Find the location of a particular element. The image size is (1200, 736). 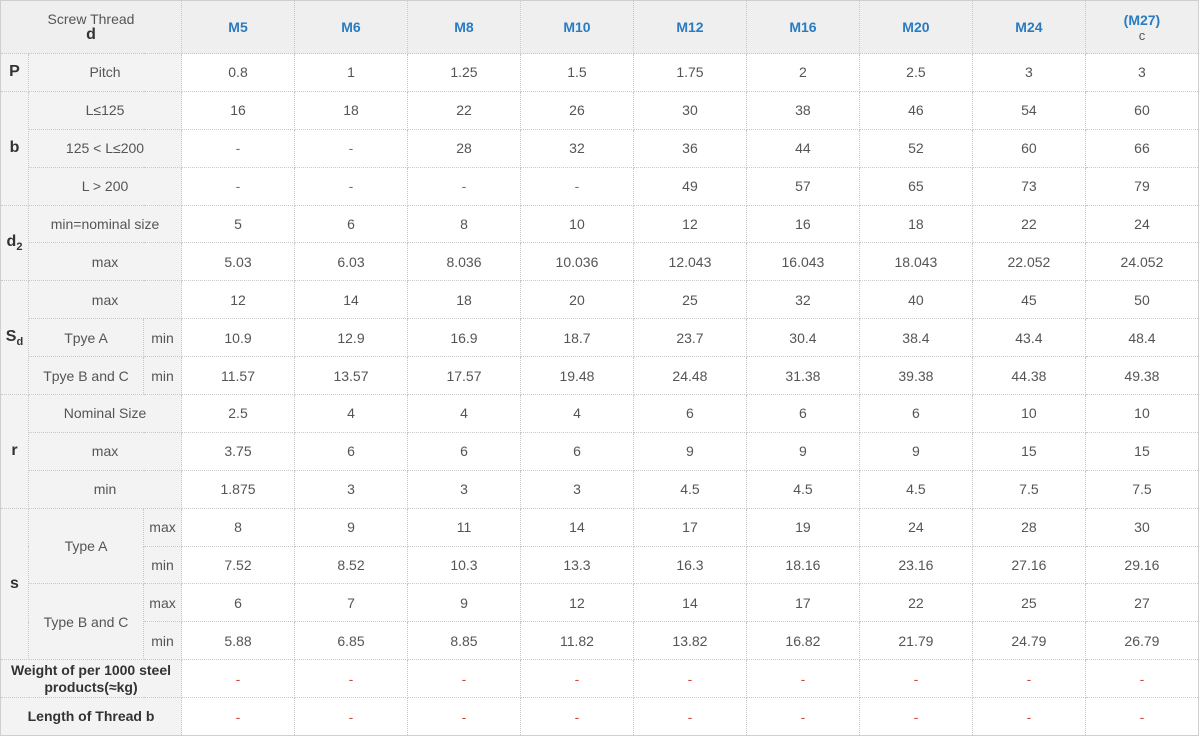

value-cell: 6.03 is located at coordinates (351, 262).